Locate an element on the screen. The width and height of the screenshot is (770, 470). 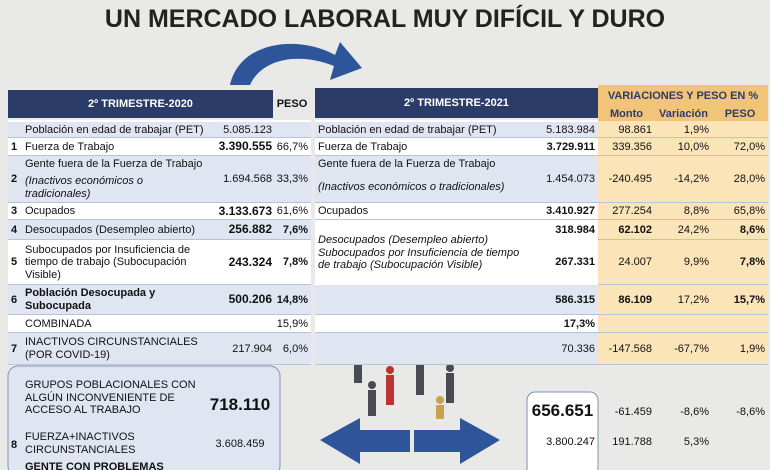
peso-2020: 61,6% is located at coordinates (292, 211).